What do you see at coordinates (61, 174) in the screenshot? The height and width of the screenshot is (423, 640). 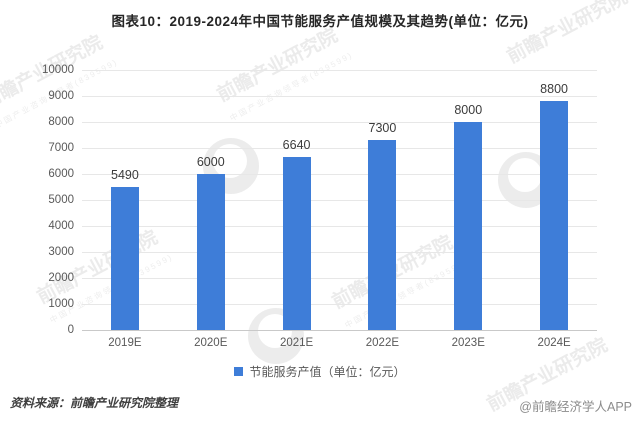 I see `y-axis-tick-label: 6000` at bounding box center [61, 174].